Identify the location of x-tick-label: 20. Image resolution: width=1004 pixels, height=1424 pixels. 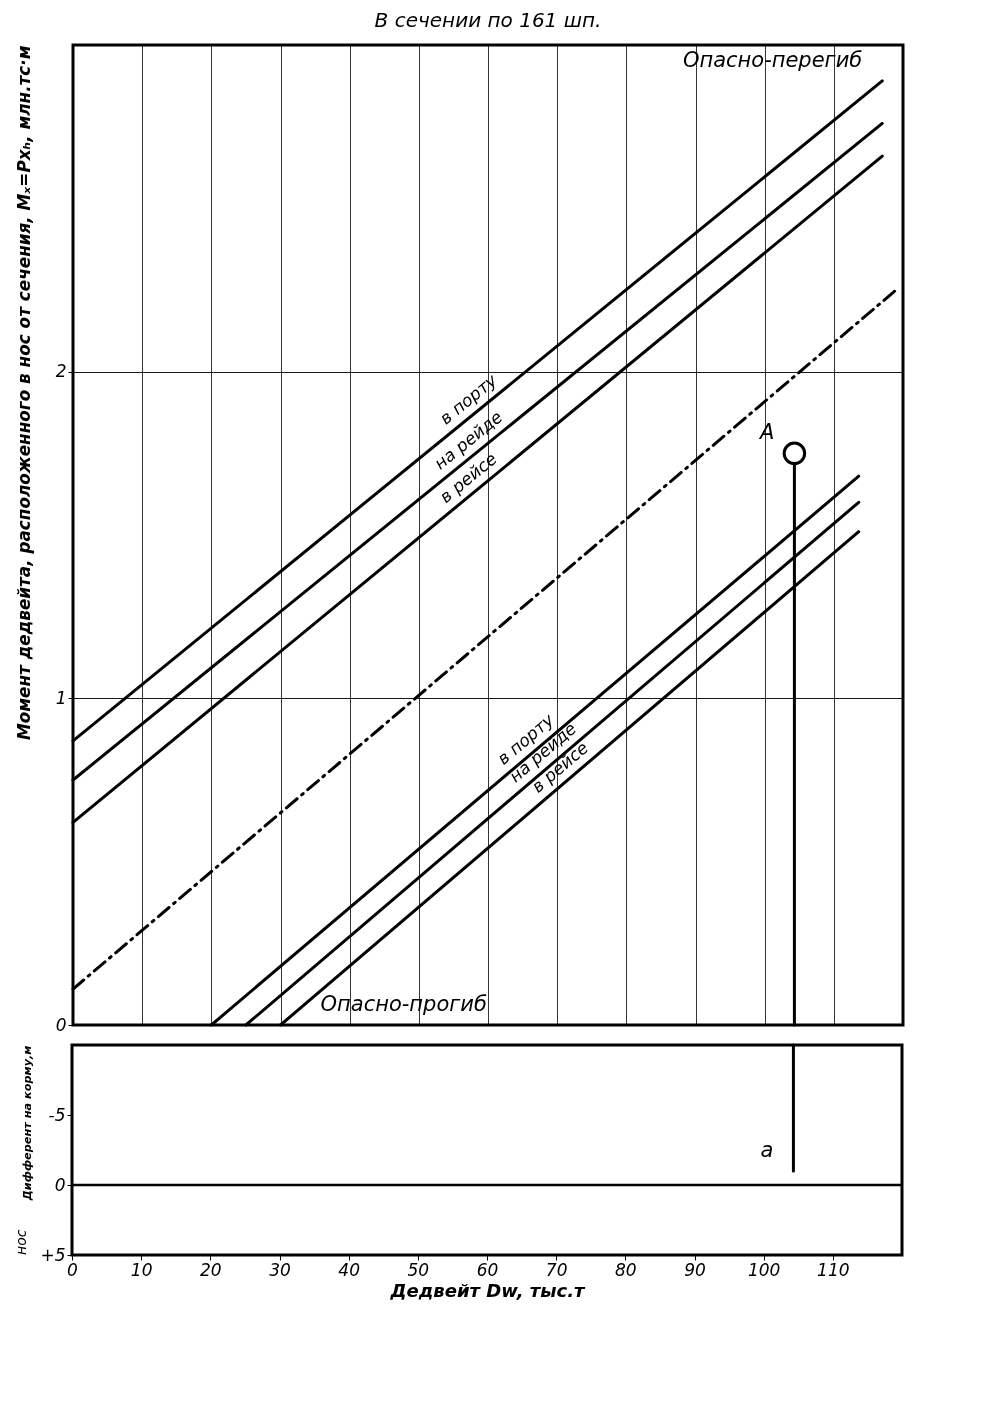
(211, 1269).